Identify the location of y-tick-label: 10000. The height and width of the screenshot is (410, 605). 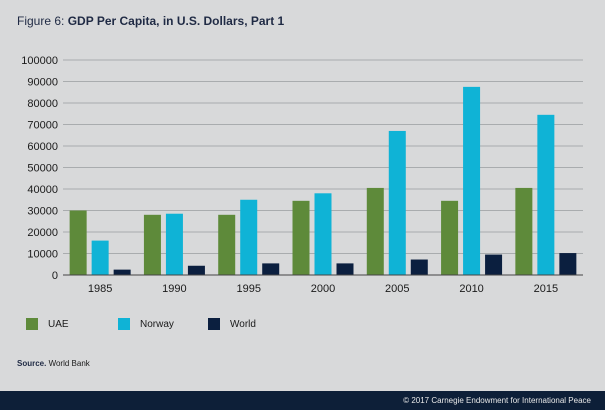
(42, 255).